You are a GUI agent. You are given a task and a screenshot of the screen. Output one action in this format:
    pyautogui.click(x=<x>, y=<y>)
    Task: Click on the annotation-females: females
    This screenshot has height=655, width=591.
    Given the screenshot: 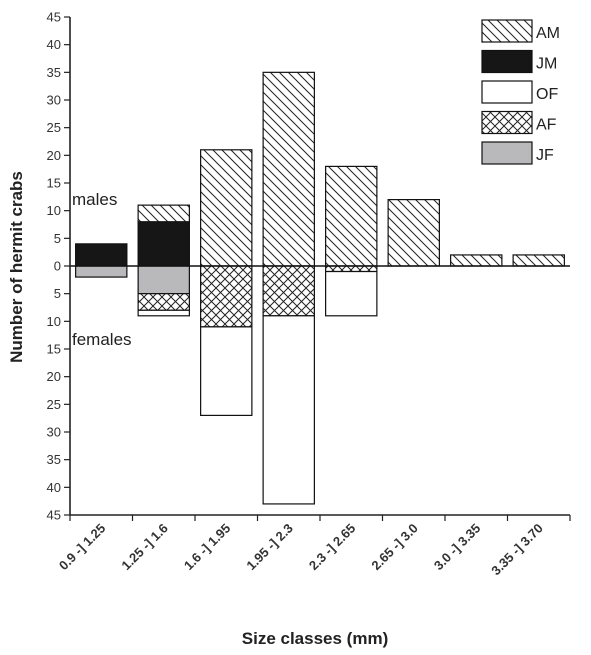 What is the action you would take?
    pyautogui.click(x=102, y=339)
    